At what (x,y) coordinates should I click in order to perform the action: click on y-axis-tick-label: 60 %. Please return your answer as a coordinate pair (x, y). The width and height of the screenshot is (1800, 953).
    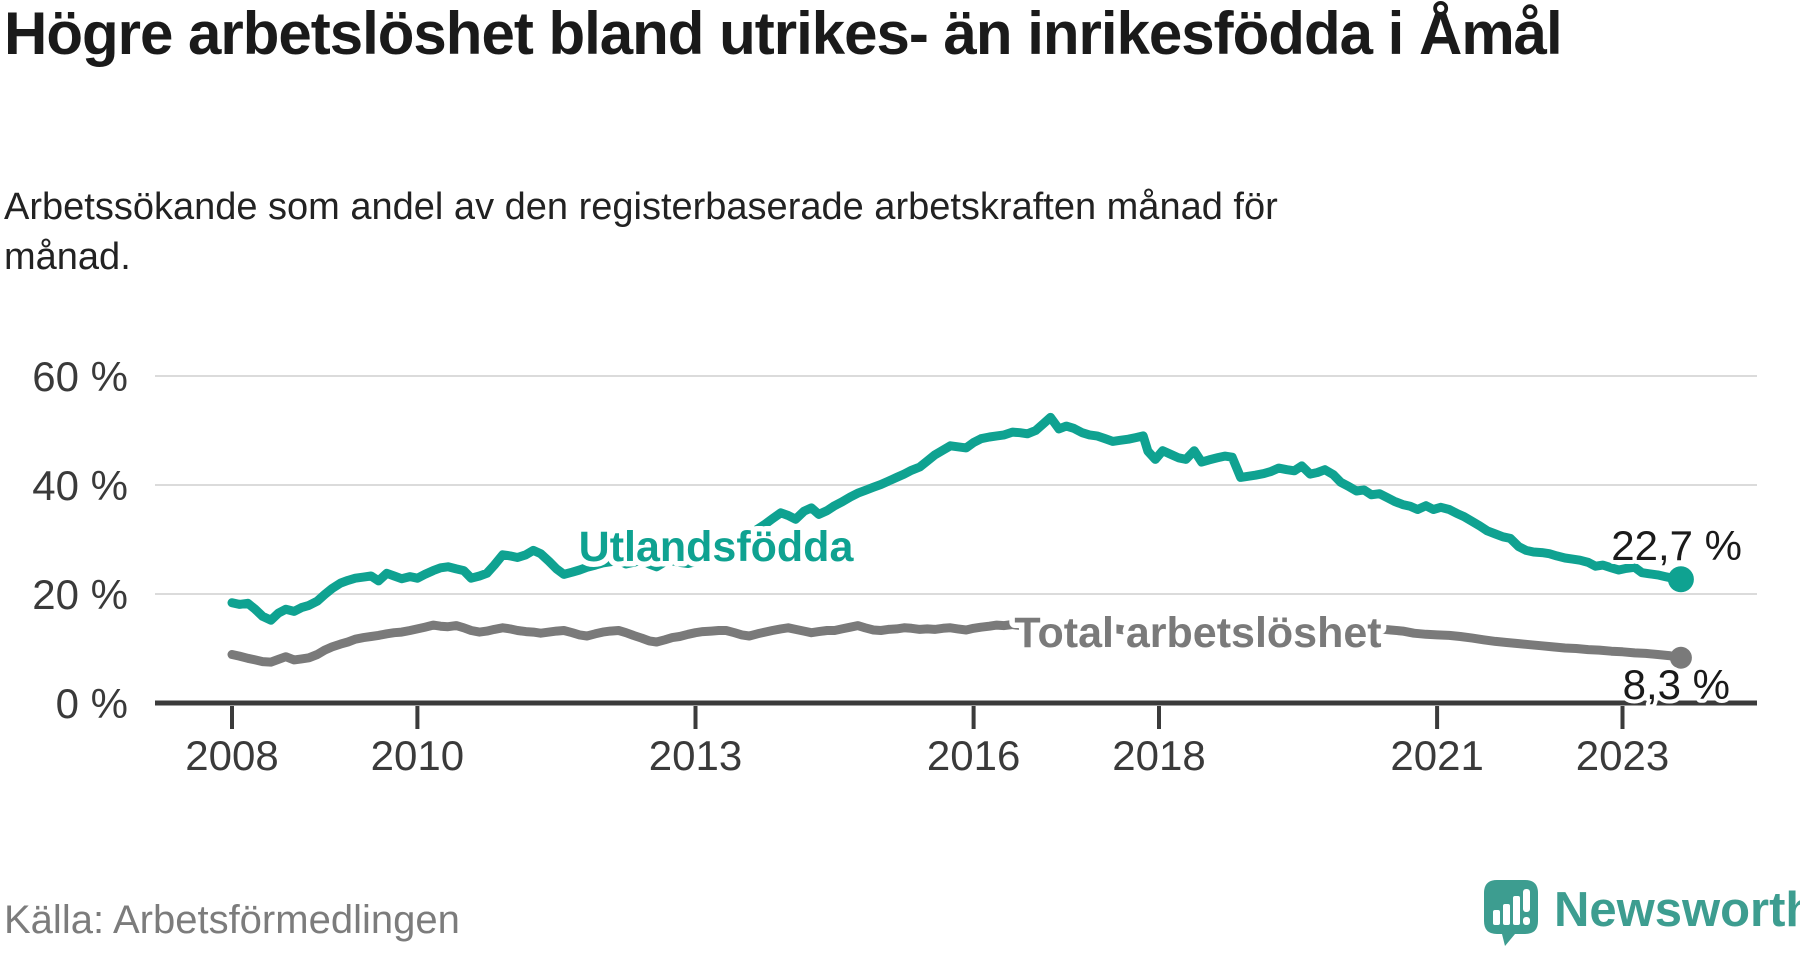
    Looking at the image, I should click on (80, 376).